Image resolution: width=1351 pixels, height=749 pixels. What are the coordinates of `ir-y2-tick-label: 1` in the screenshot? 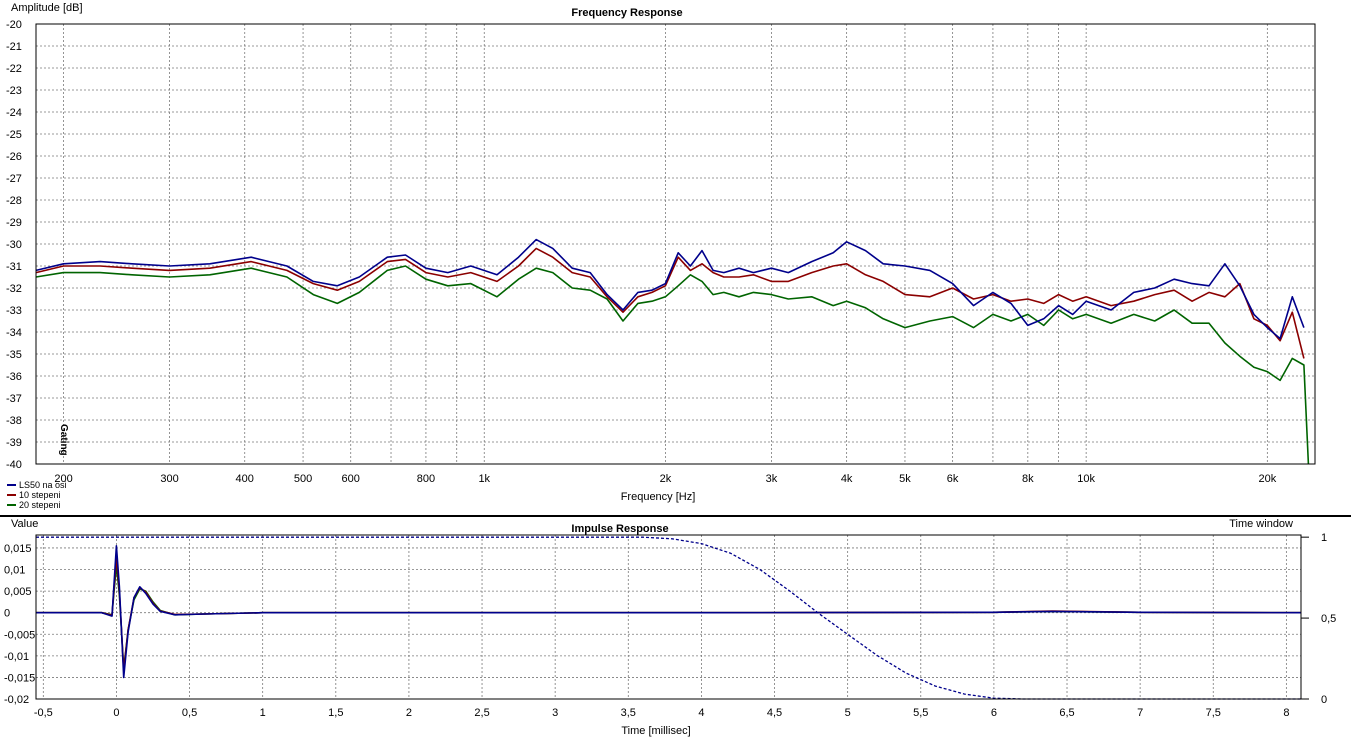 It's located at (1324, 538).